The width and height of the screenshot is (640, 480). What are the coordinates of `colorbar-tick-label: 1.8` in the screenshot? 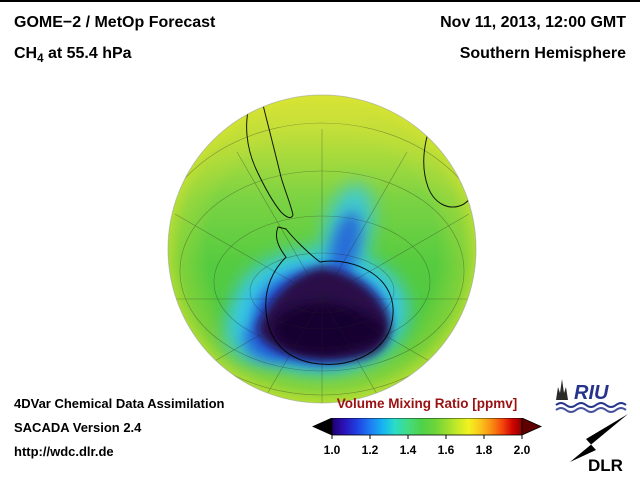 It's located at (484, 450).